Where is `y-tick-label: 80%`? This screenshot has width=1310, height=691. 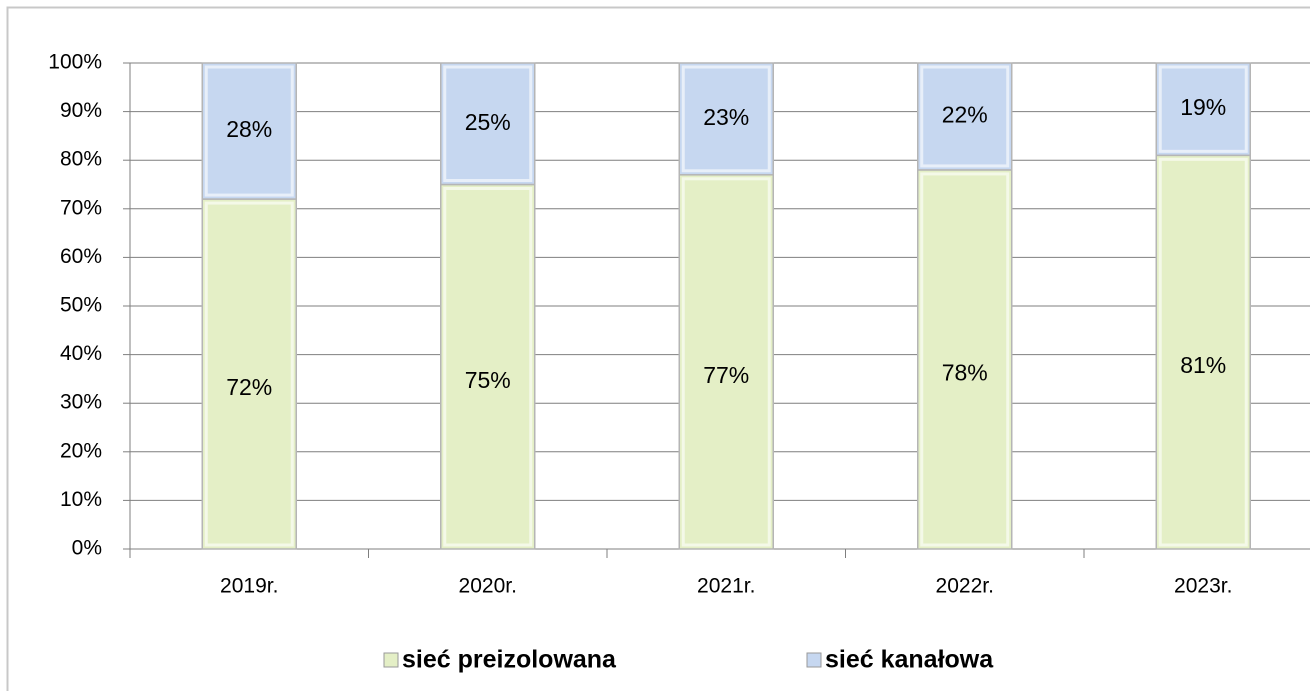 y-tick-label: 80% is located at coordinates (81, 159).